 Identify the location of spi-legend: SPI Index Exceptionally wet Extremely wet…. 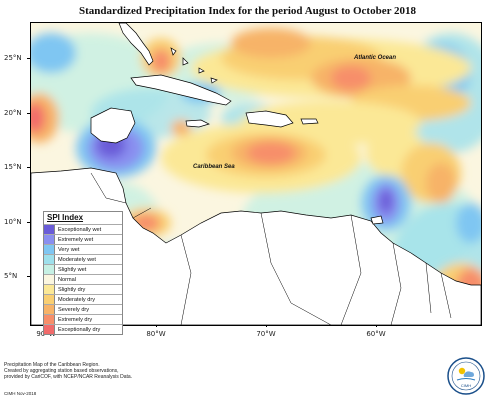
(83, 273).